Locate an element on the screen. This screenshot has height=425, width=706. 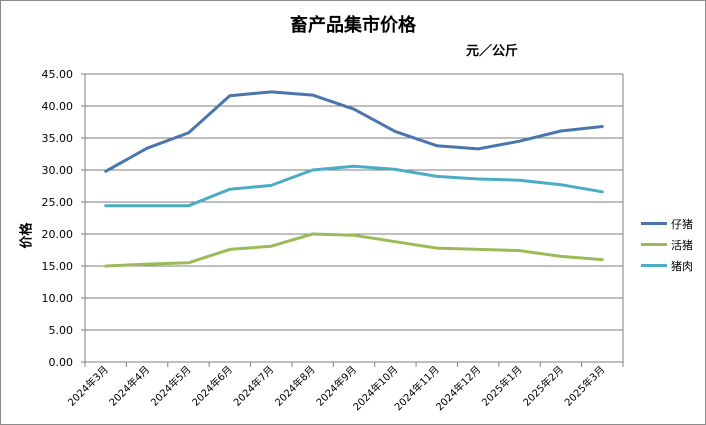
legend-item: 仔猪 is located at coordinates (667, 223).